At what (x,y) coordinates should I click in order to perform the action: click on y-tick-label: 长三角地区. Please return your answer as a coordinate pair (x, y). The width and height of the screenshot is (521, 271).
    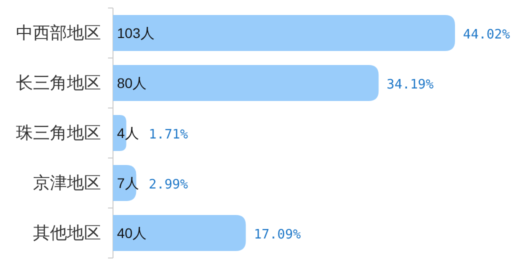
    Looking at the image, I should click on (58, 83).